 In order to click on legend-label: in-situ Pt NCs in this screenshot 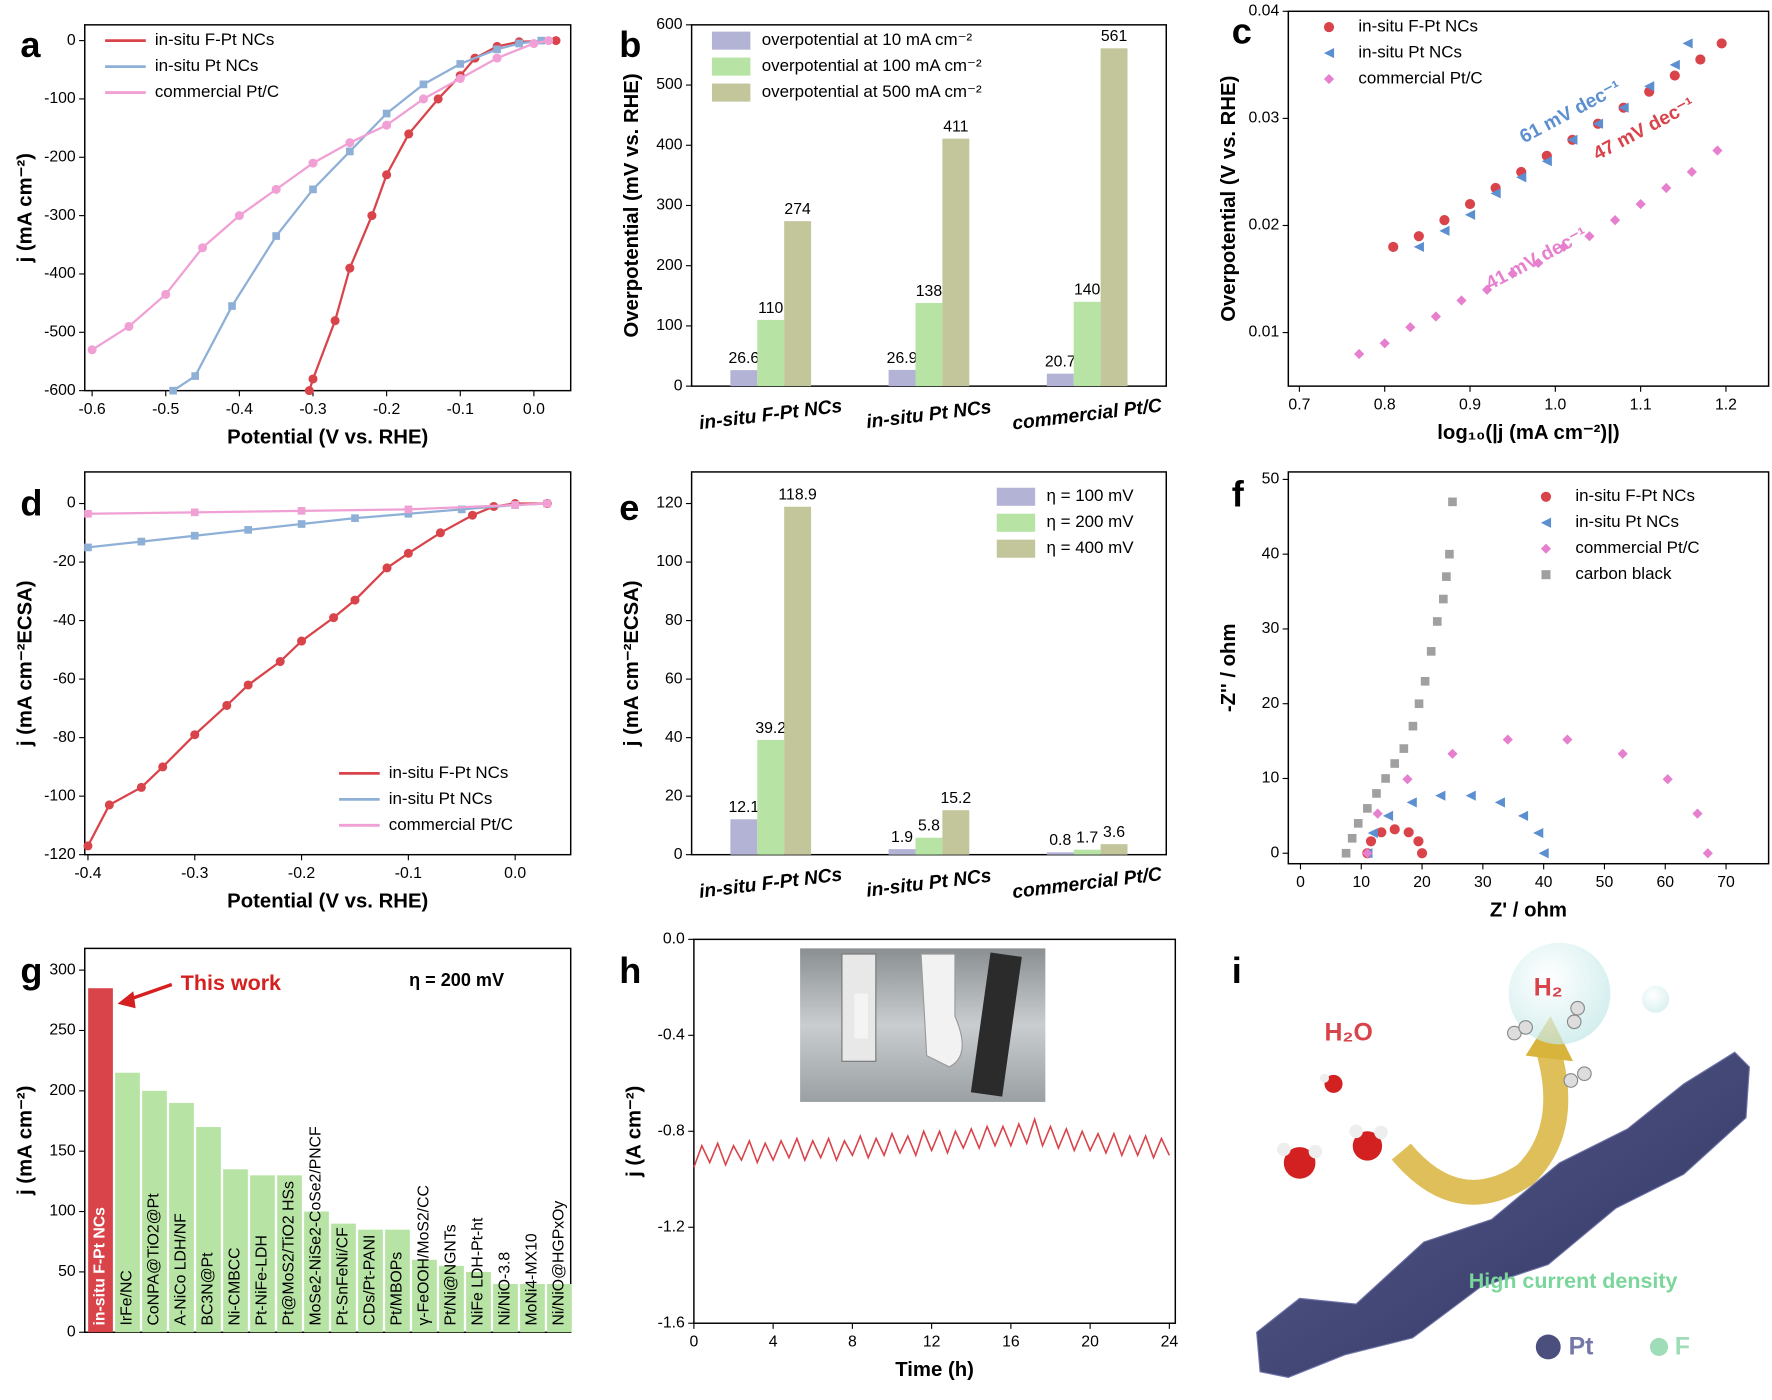, I will do `click(1410, 52)`.